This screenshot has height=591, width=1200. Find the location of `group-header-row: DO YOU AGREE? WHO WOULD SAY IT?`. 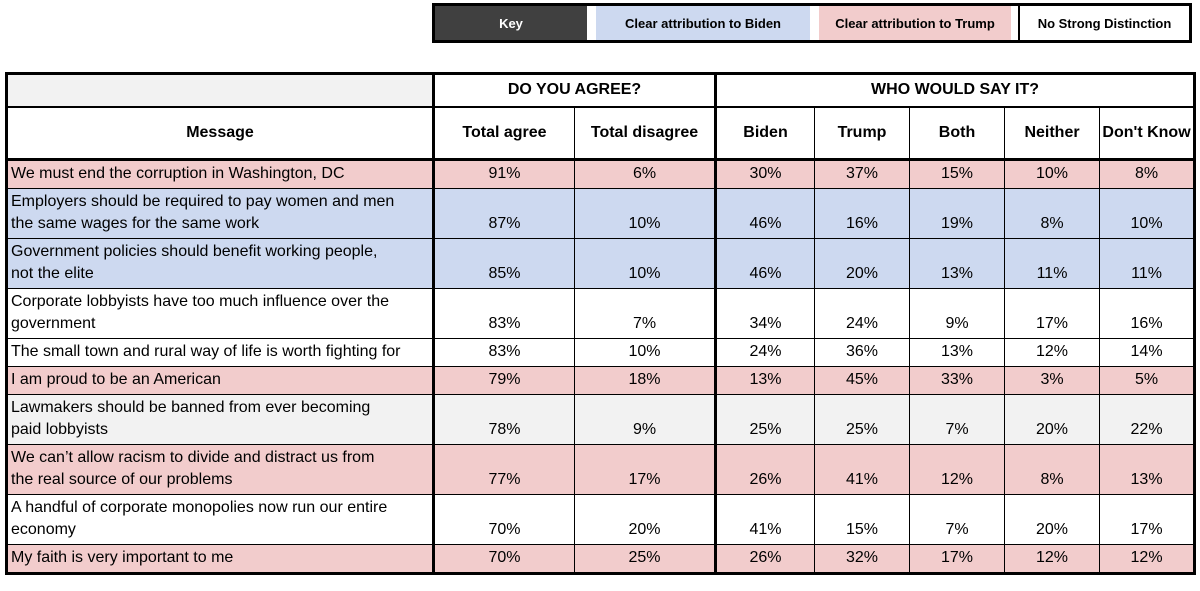

group-header-row: DO YOU AGREE? WHO WOULD SAY IT? is located at coordinates (601, 90).